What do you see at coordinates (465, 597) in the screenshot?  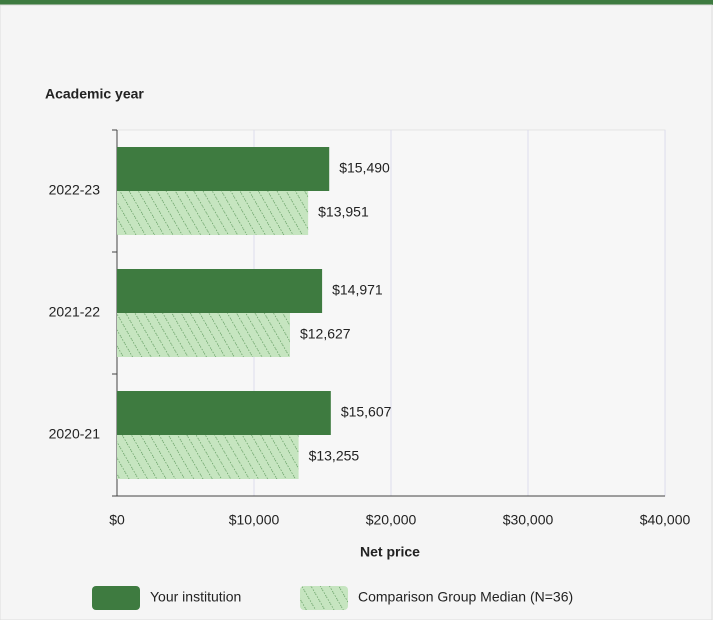 I see `legend-label: Comparison Group Median (N=36)` at bounding box center [465, 597].